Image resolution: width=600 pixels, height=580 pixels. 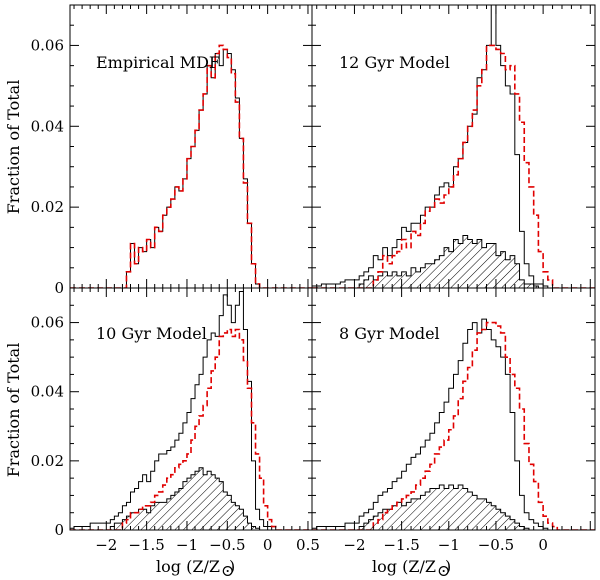 I want to click on dashed-histogram-empirical, so click(x=191, y=429).